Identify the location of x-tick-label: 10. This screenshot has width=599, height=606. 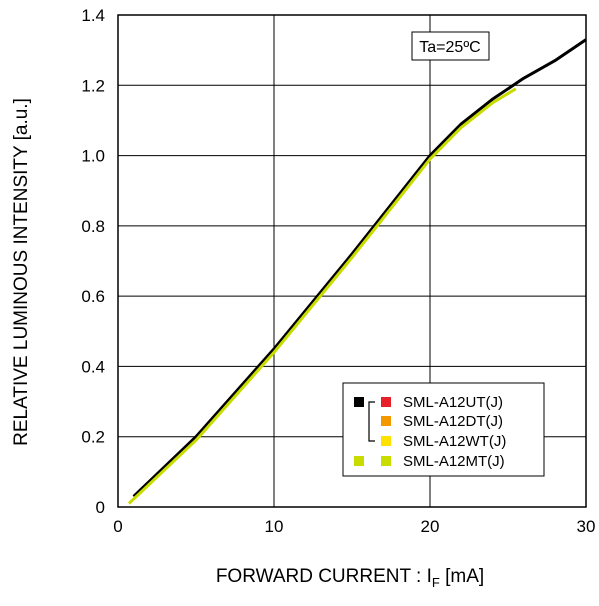
(274, 526).